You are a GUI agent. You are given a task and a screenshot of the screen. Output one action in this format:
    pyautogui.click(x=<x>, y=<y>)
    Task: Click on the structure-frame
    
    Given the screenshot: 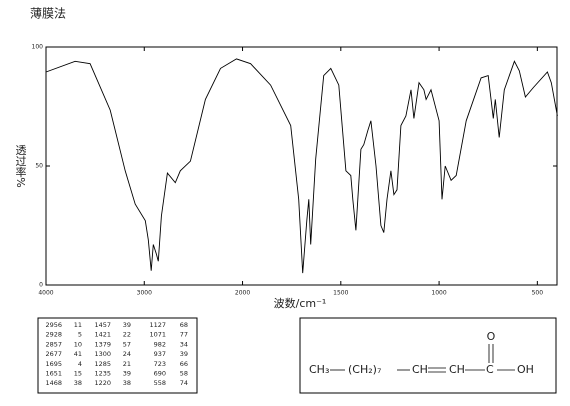 What is the action you would take?
    pyautogui.click(x=428, y=355)
    